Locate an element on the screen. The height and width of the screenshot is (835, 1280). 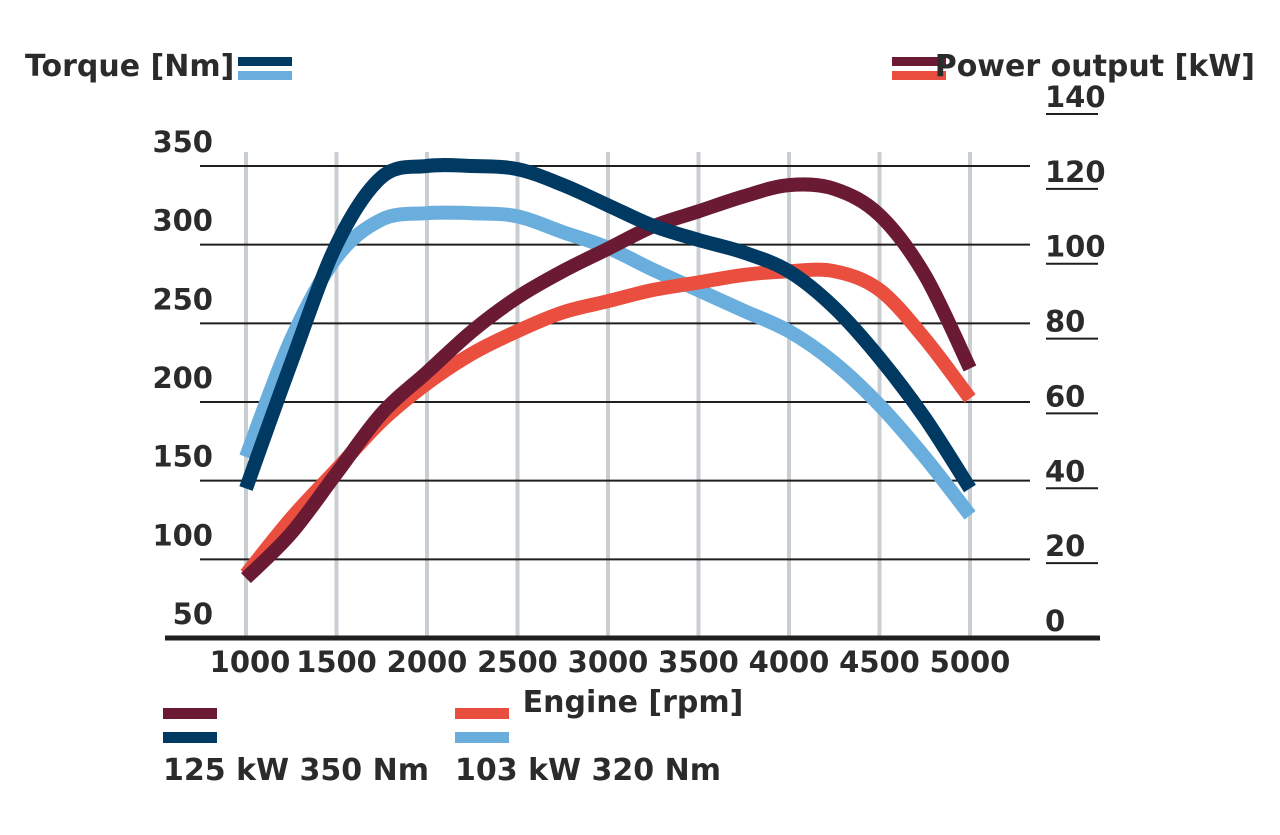
x-tick-label: 4500 is located at coordinates (879, 662).